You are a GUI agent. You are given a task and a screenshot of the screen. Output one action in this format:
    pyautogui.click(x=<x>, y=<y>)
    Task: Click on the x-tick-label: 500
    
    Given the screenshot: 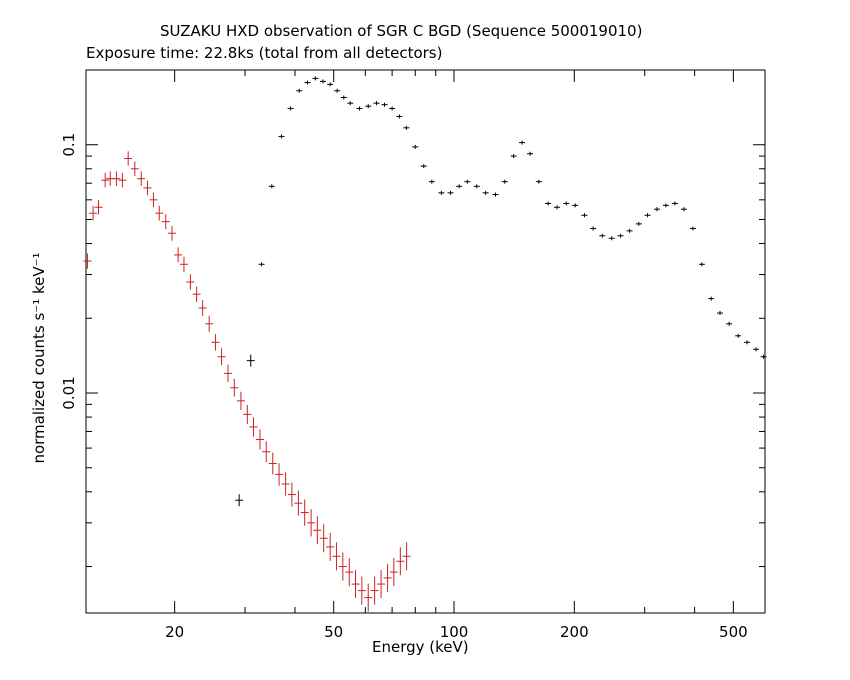 What is the action you would take?
    pyautogui.click(x=733, y=632)
    